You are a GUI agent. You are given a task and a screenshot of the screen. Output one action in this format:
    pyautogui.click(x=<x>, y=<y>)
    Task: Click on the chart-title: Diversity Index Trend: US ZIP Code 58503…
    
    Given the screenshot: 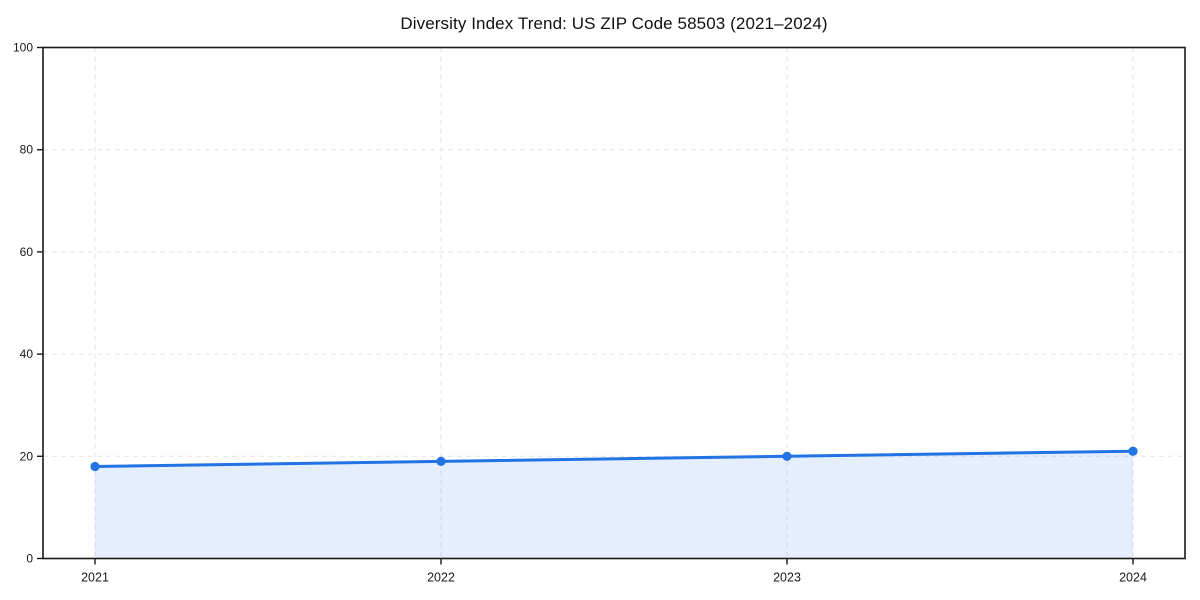 What is the action you would take?
    pyautogui.click(x=614, y=23)
    